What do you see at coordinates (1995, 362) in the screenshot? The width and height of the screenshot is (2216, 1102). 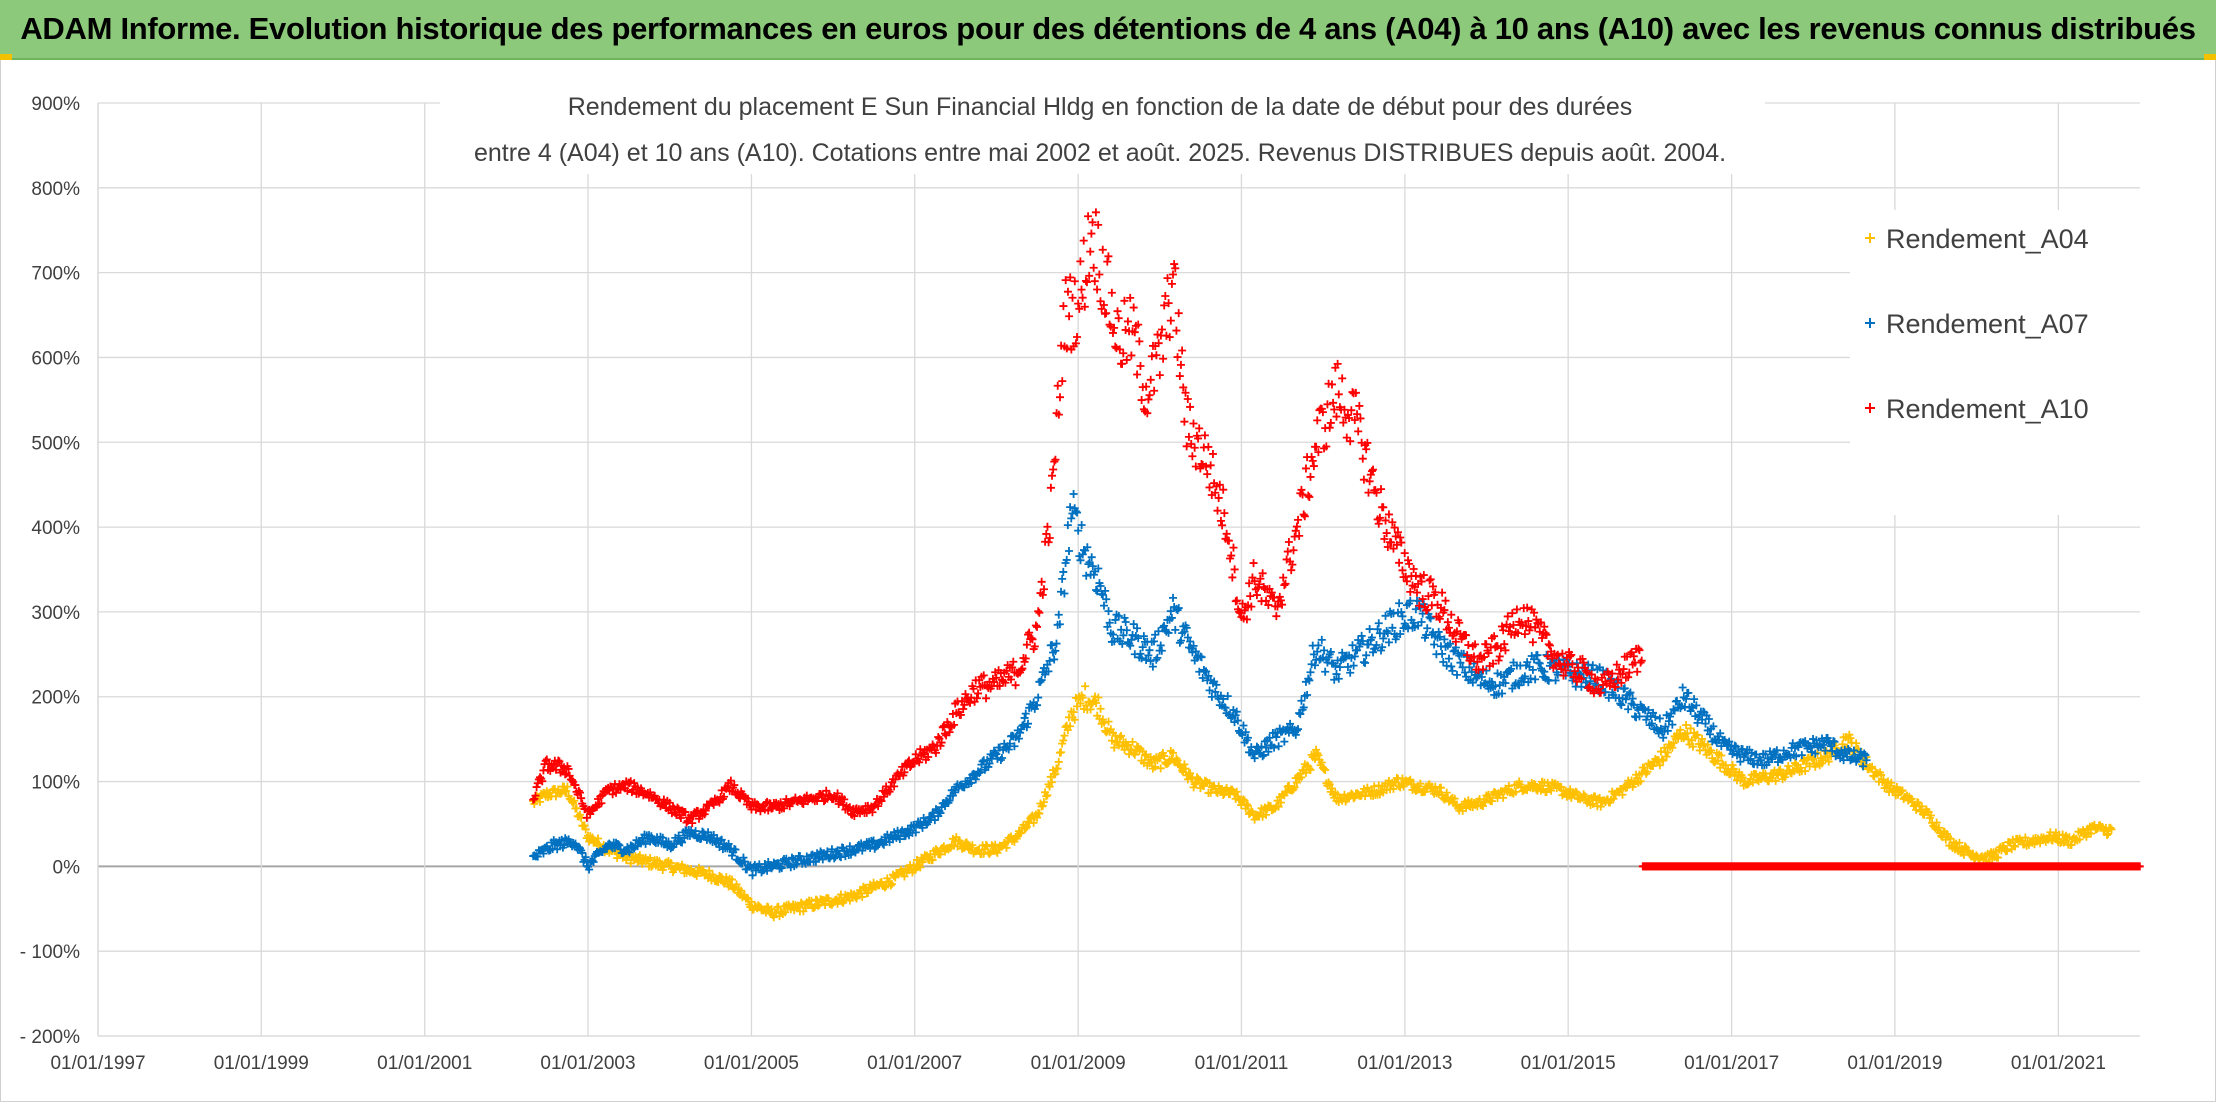 I see `legend-background` at bounding box center [1995, 362].